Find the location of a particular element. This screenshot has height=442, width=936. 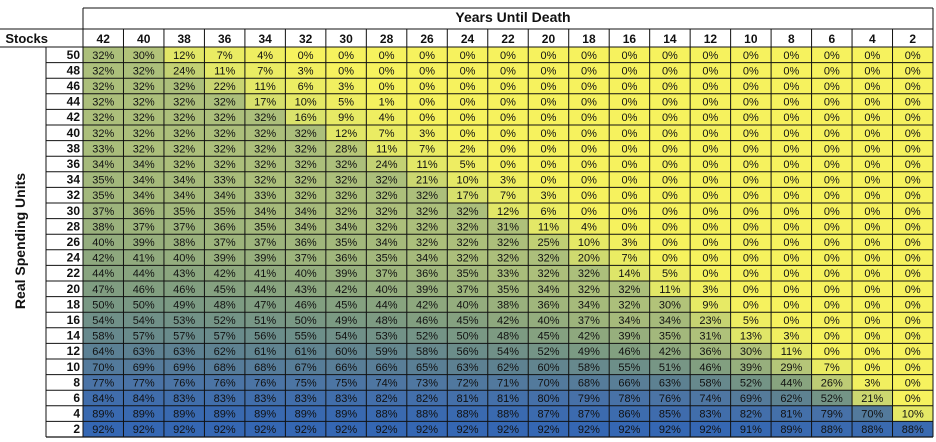

cell-value-label: 31% is located at coordinates (710, 337).